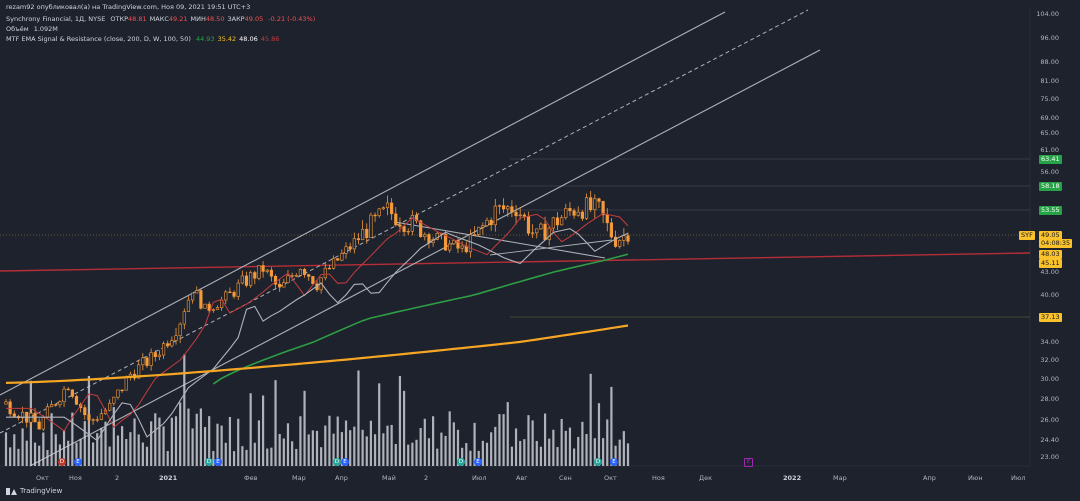 This screenshot has height=501, width=1080. Describe the element at coordinates (1050, 263) in the screenshot. I see `price-tag: 45.11` at that location.